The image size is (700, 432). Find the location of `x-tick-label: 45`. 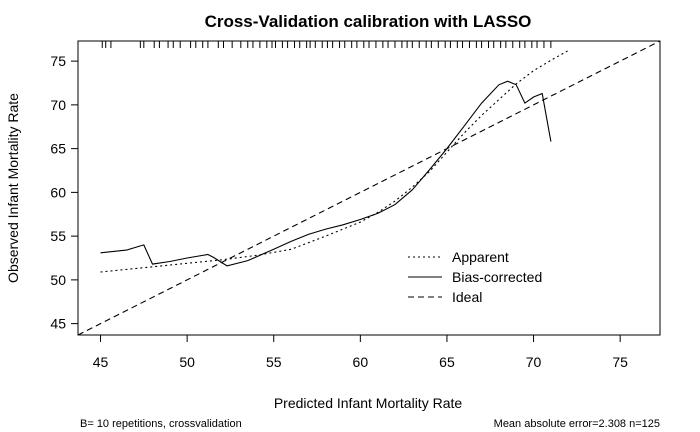

x-tick-label: 45 is located at coordinates (101, 362).